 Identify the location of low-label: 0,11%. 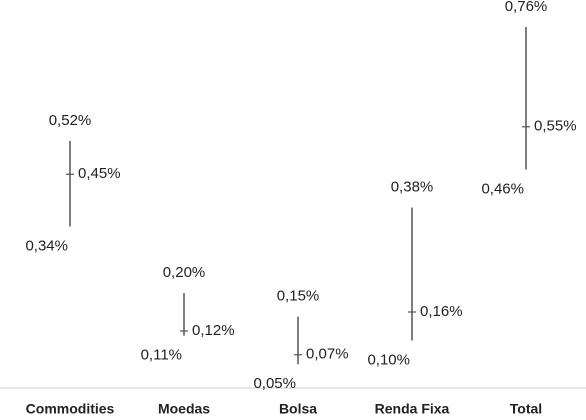
(161, 355).